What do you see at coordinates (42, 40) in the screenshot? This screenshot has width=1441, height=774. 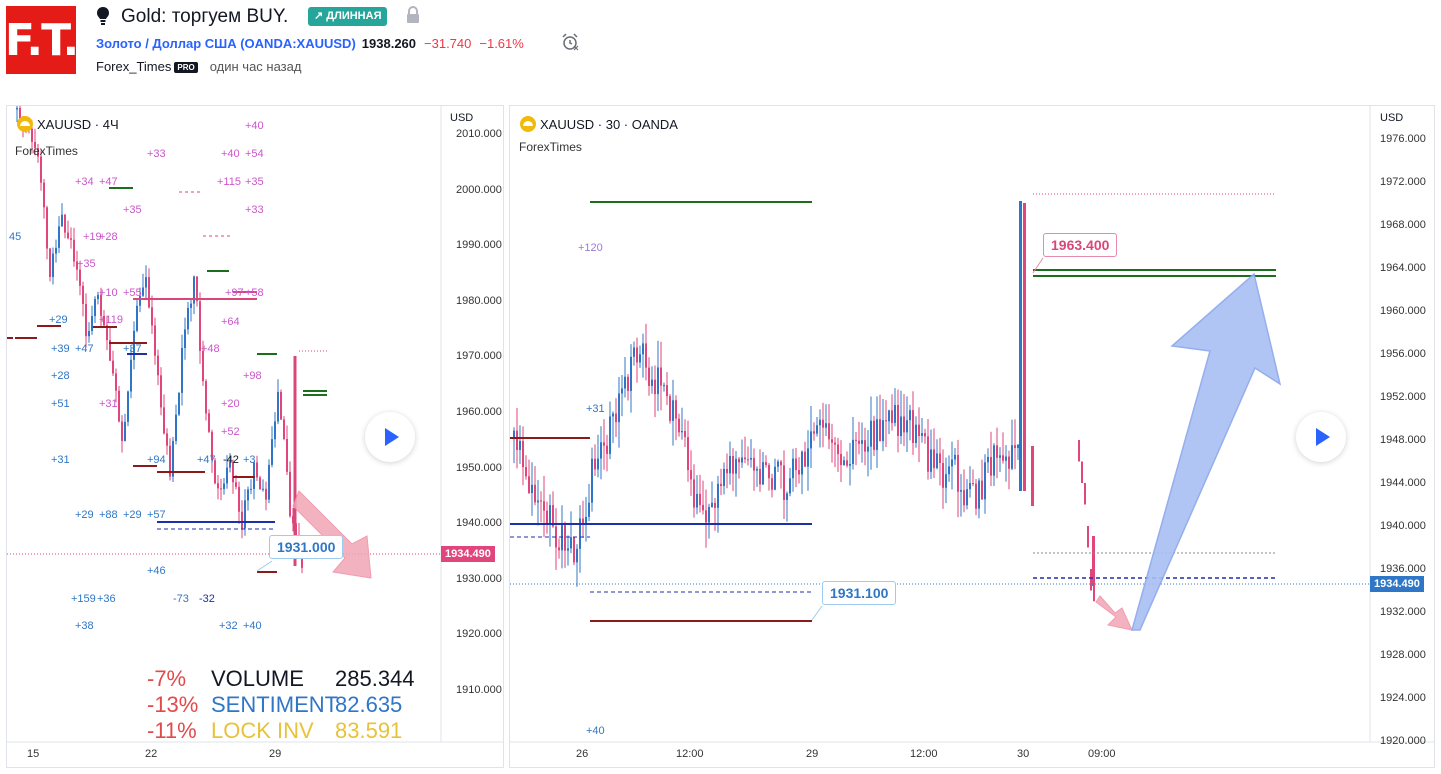 I see `author-logo: F.T.` at bounding box center [42, 40].